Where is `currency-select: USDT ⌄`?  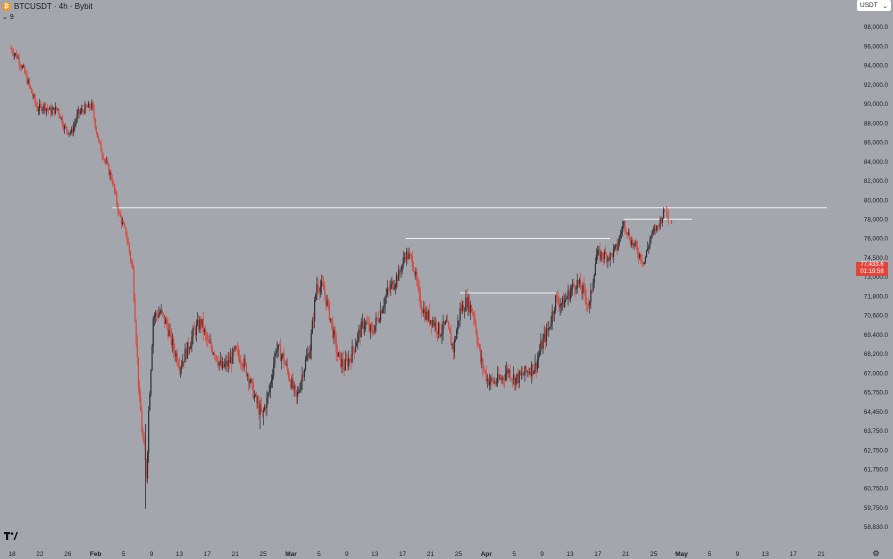 currency-select: USDT ⌄ is located at coordinates (874, 5).